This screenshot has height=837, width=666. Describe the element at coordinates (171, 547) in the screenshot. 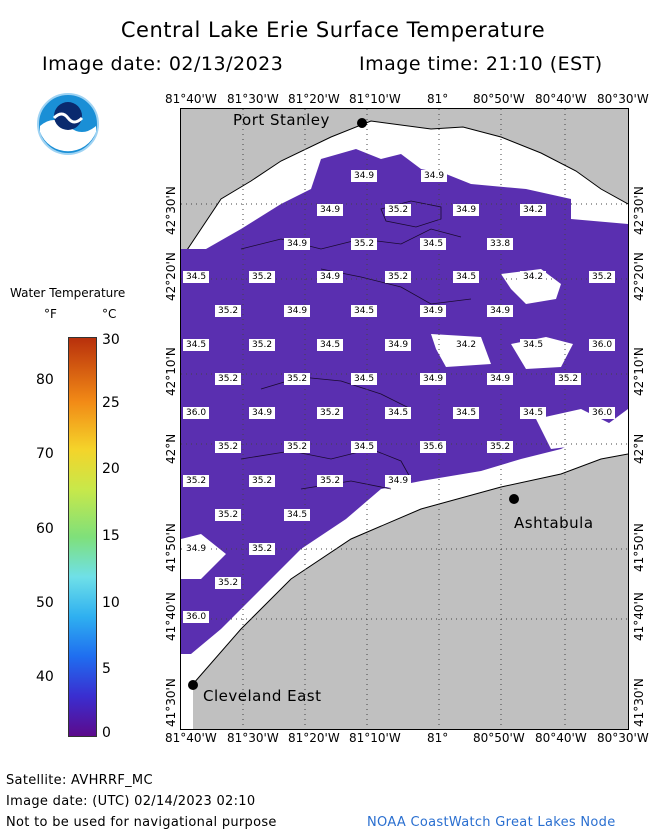

I see `lat-label-left: 41°50'N` at that location.